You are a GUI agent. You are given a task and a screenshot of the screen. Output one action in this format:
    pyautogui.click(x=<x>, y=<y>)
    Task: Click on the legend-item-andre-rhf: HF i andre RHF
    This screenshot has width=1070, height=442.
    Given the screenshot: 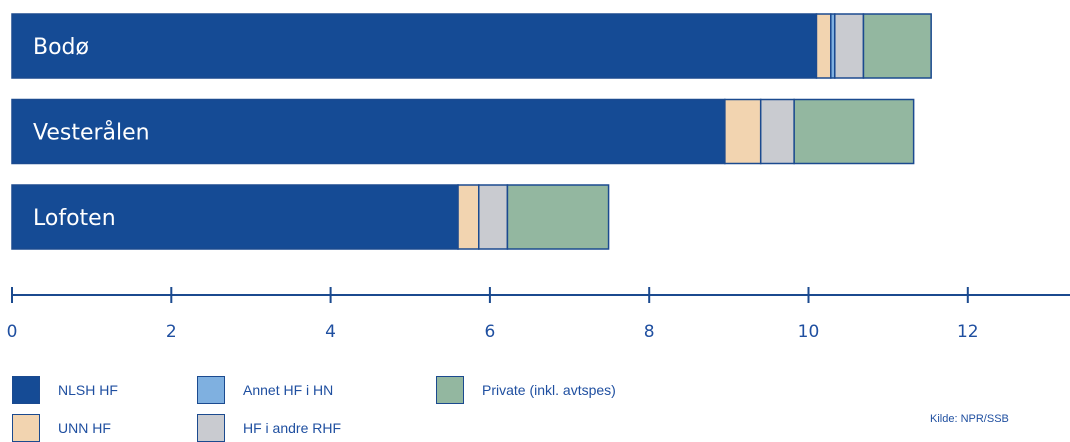 What is the action you would take?
    pyautogui.click(x=269, y=428)
    